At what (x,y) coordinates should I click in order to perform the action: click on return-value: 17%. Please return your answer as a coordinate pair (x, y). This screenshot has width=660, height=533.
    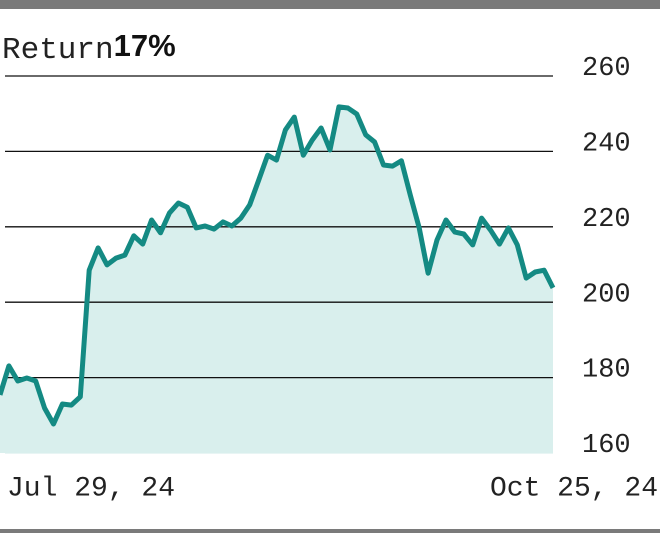
    Looking at the image, I should click on (145, 45).